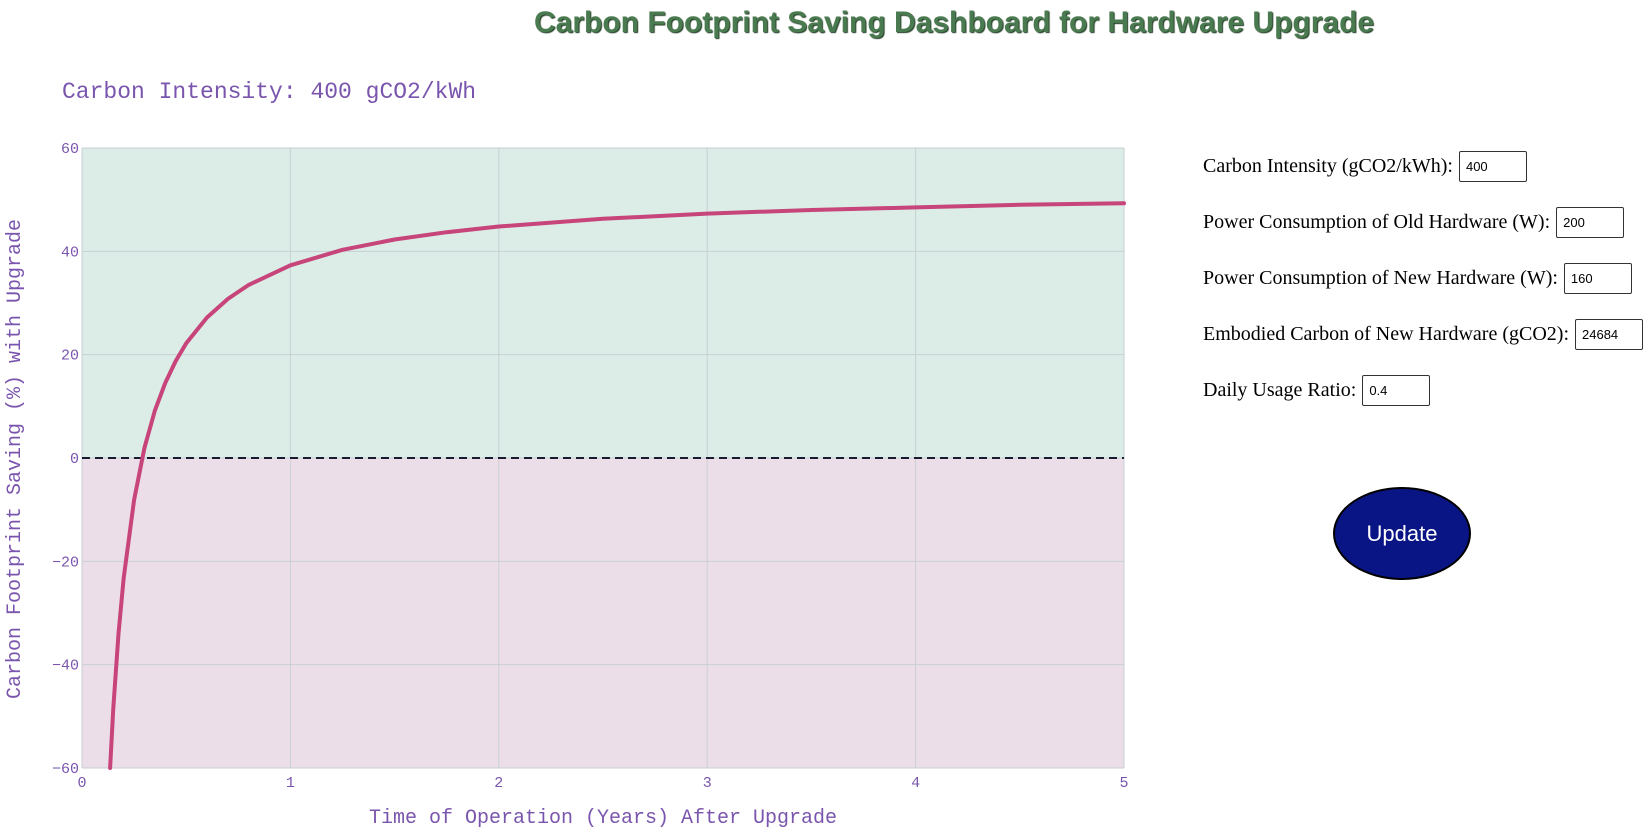 The width and height of the screenshot is (1649, 832). What do you see at coordinates (1377, 221) in the screenshot?
I see `old-power-label: Power Consumption of Old Hardware (W):` at bounding box center [1377, 221].